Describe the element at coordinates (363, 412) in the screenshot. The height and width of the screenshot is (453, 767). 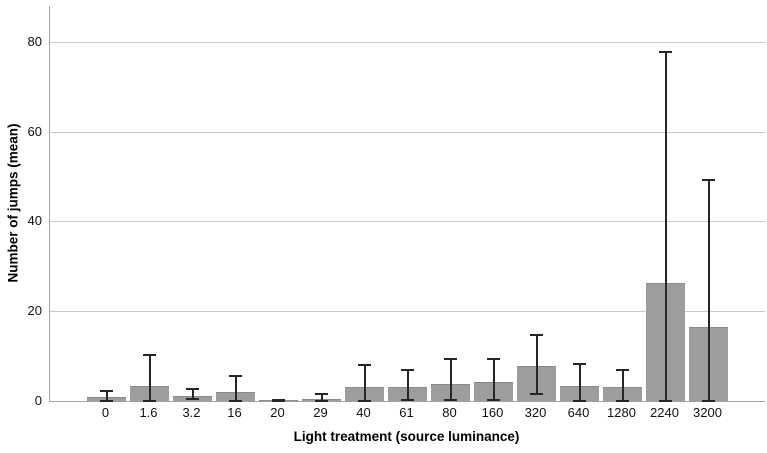
I see `x-tick-label: 40` at that location.